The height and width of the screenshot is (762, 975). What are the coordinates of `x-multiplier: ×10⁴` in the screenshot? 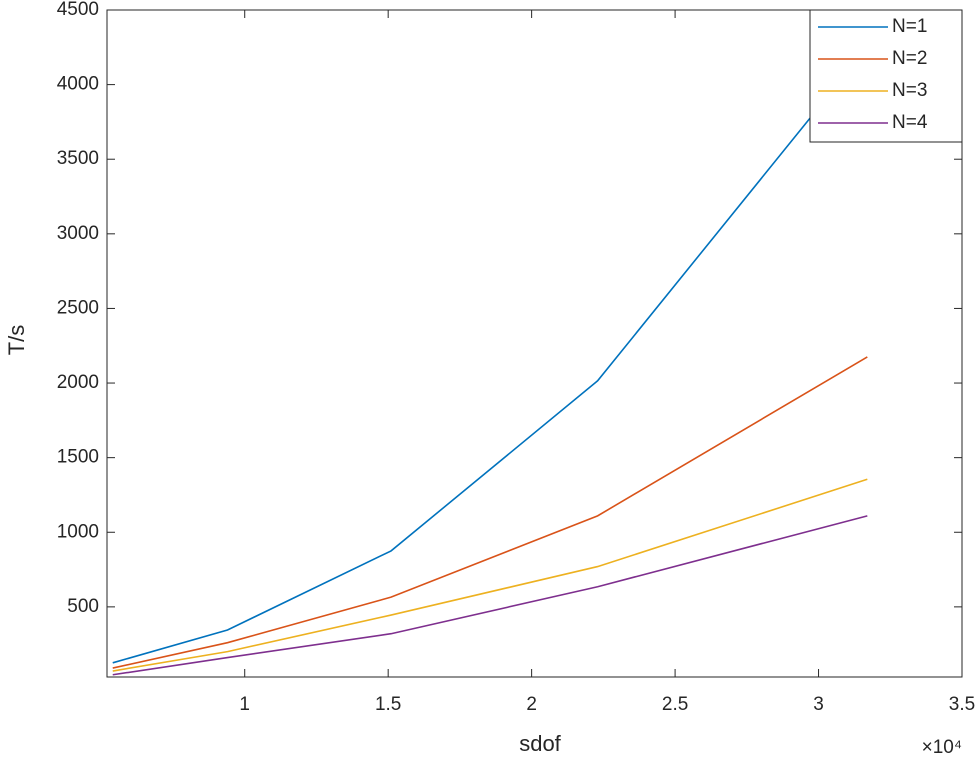 It's located at (942, 747).